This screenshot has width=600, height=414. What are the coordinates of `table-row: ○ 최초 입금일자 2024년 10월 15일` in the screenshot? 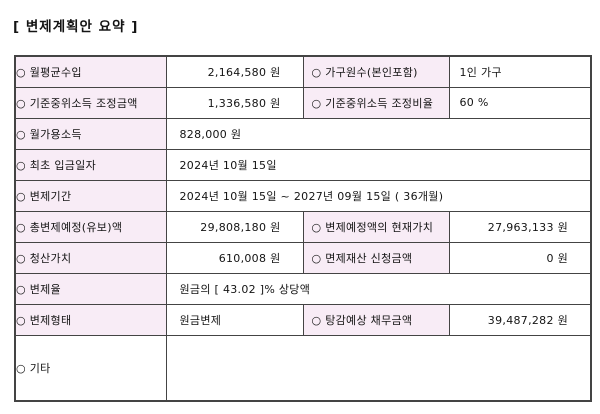 It's located at (303, 164).